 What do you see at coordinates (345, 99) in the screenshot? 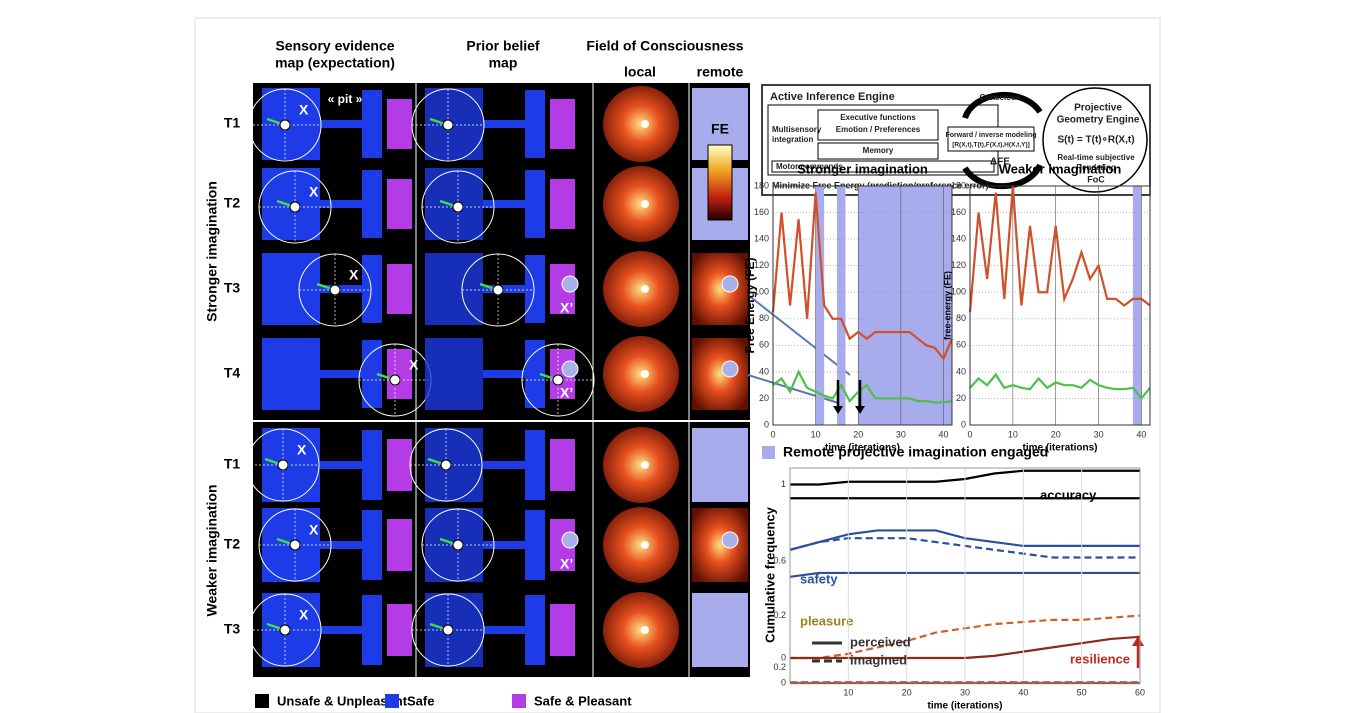
I see `pit-label: « pit »` at bounding box center [345, 99].